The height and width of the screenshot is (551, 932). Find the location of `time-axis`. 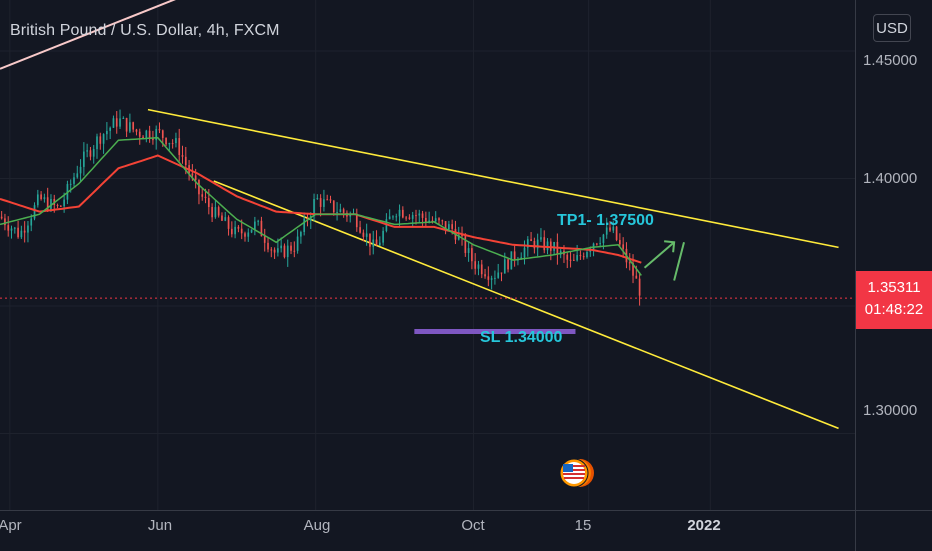

time-axis is located at coordinates (427, 530).